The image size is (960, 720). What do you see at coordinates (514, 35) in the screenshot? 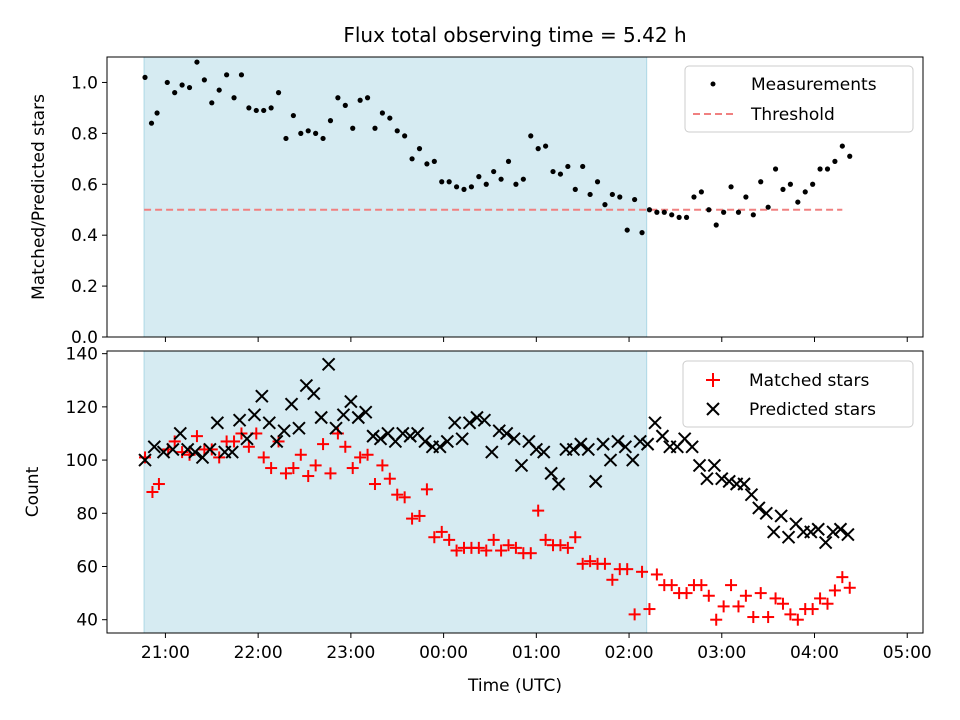
I see `chart-title: Flux total observing time = 5.42 h` at bounding box center [514, 35].